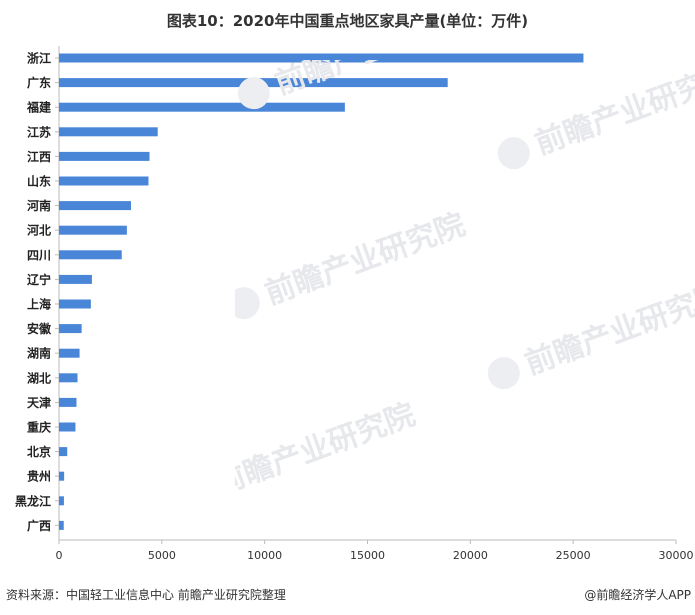  Describe the element at coordinates (39, 58) in the screenshot. I see `y-tick-label: 浙江` at that location.